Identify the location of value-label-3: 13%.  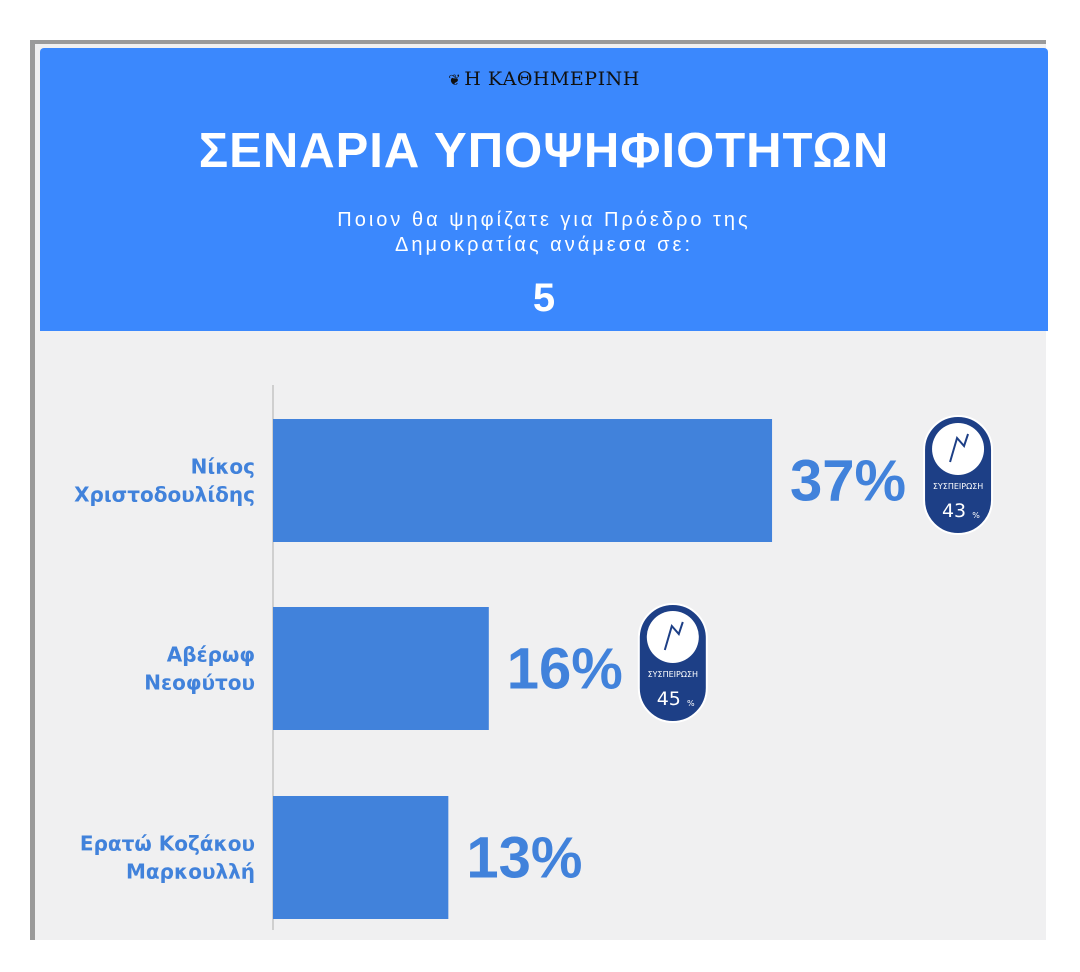
(524, 858).